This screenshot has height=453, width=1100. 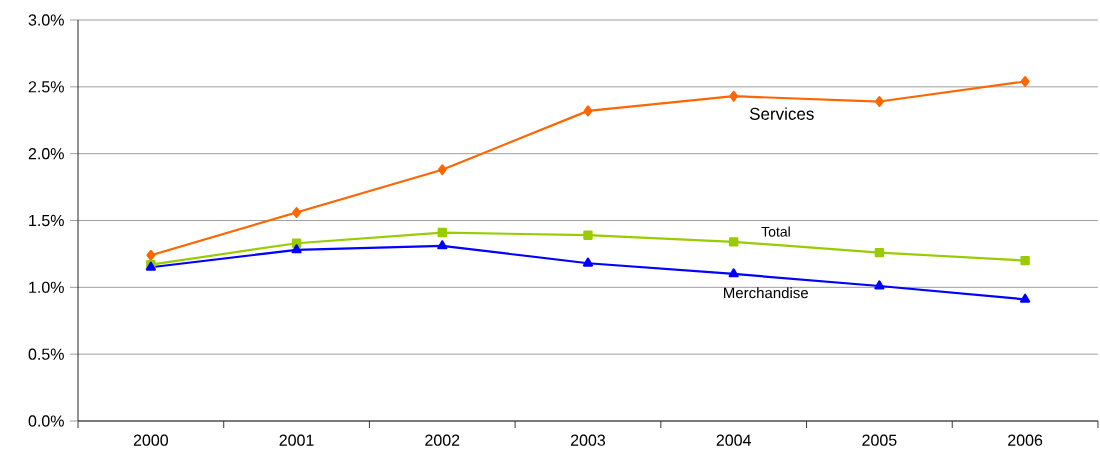 What do you see at coordinates (733, 440) in the screenshot?
I see `x-tick-label: 2004` at bounding box center [733, 440].